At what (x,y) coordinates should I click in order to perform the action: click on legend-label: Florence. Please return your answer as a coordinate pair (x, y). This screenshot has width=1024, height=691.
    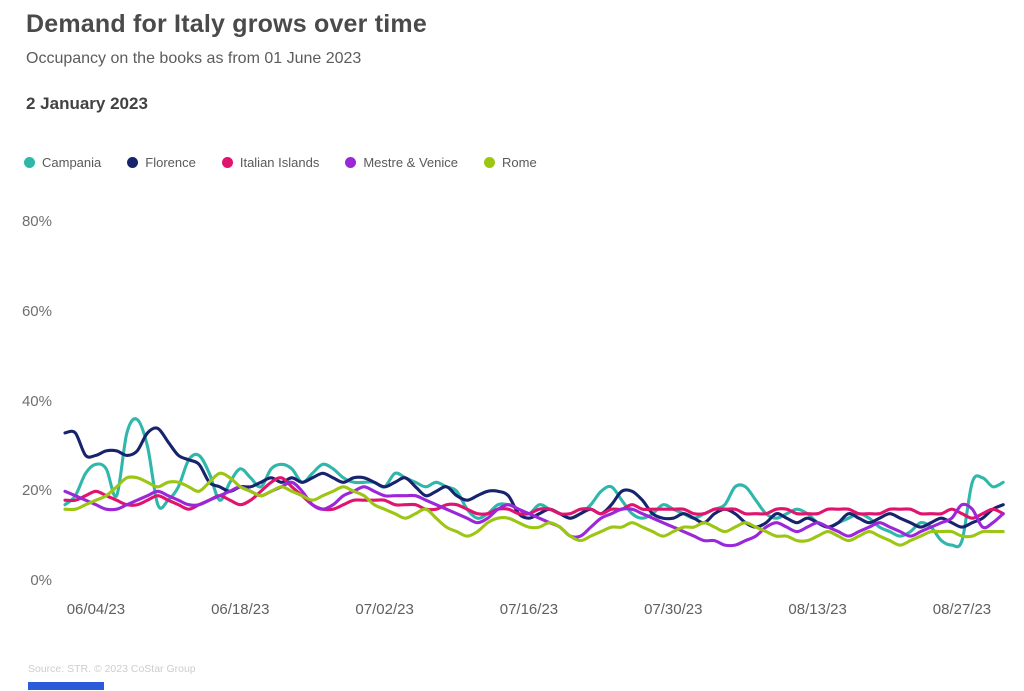
    Looking at the image, I should click on (170, 162).